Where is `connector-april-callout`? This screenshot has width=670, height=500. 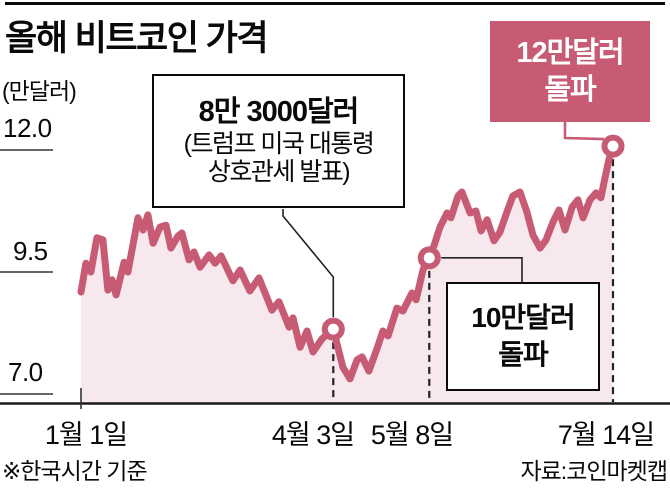
connector-april-callout is located at coordinates (308, 263).